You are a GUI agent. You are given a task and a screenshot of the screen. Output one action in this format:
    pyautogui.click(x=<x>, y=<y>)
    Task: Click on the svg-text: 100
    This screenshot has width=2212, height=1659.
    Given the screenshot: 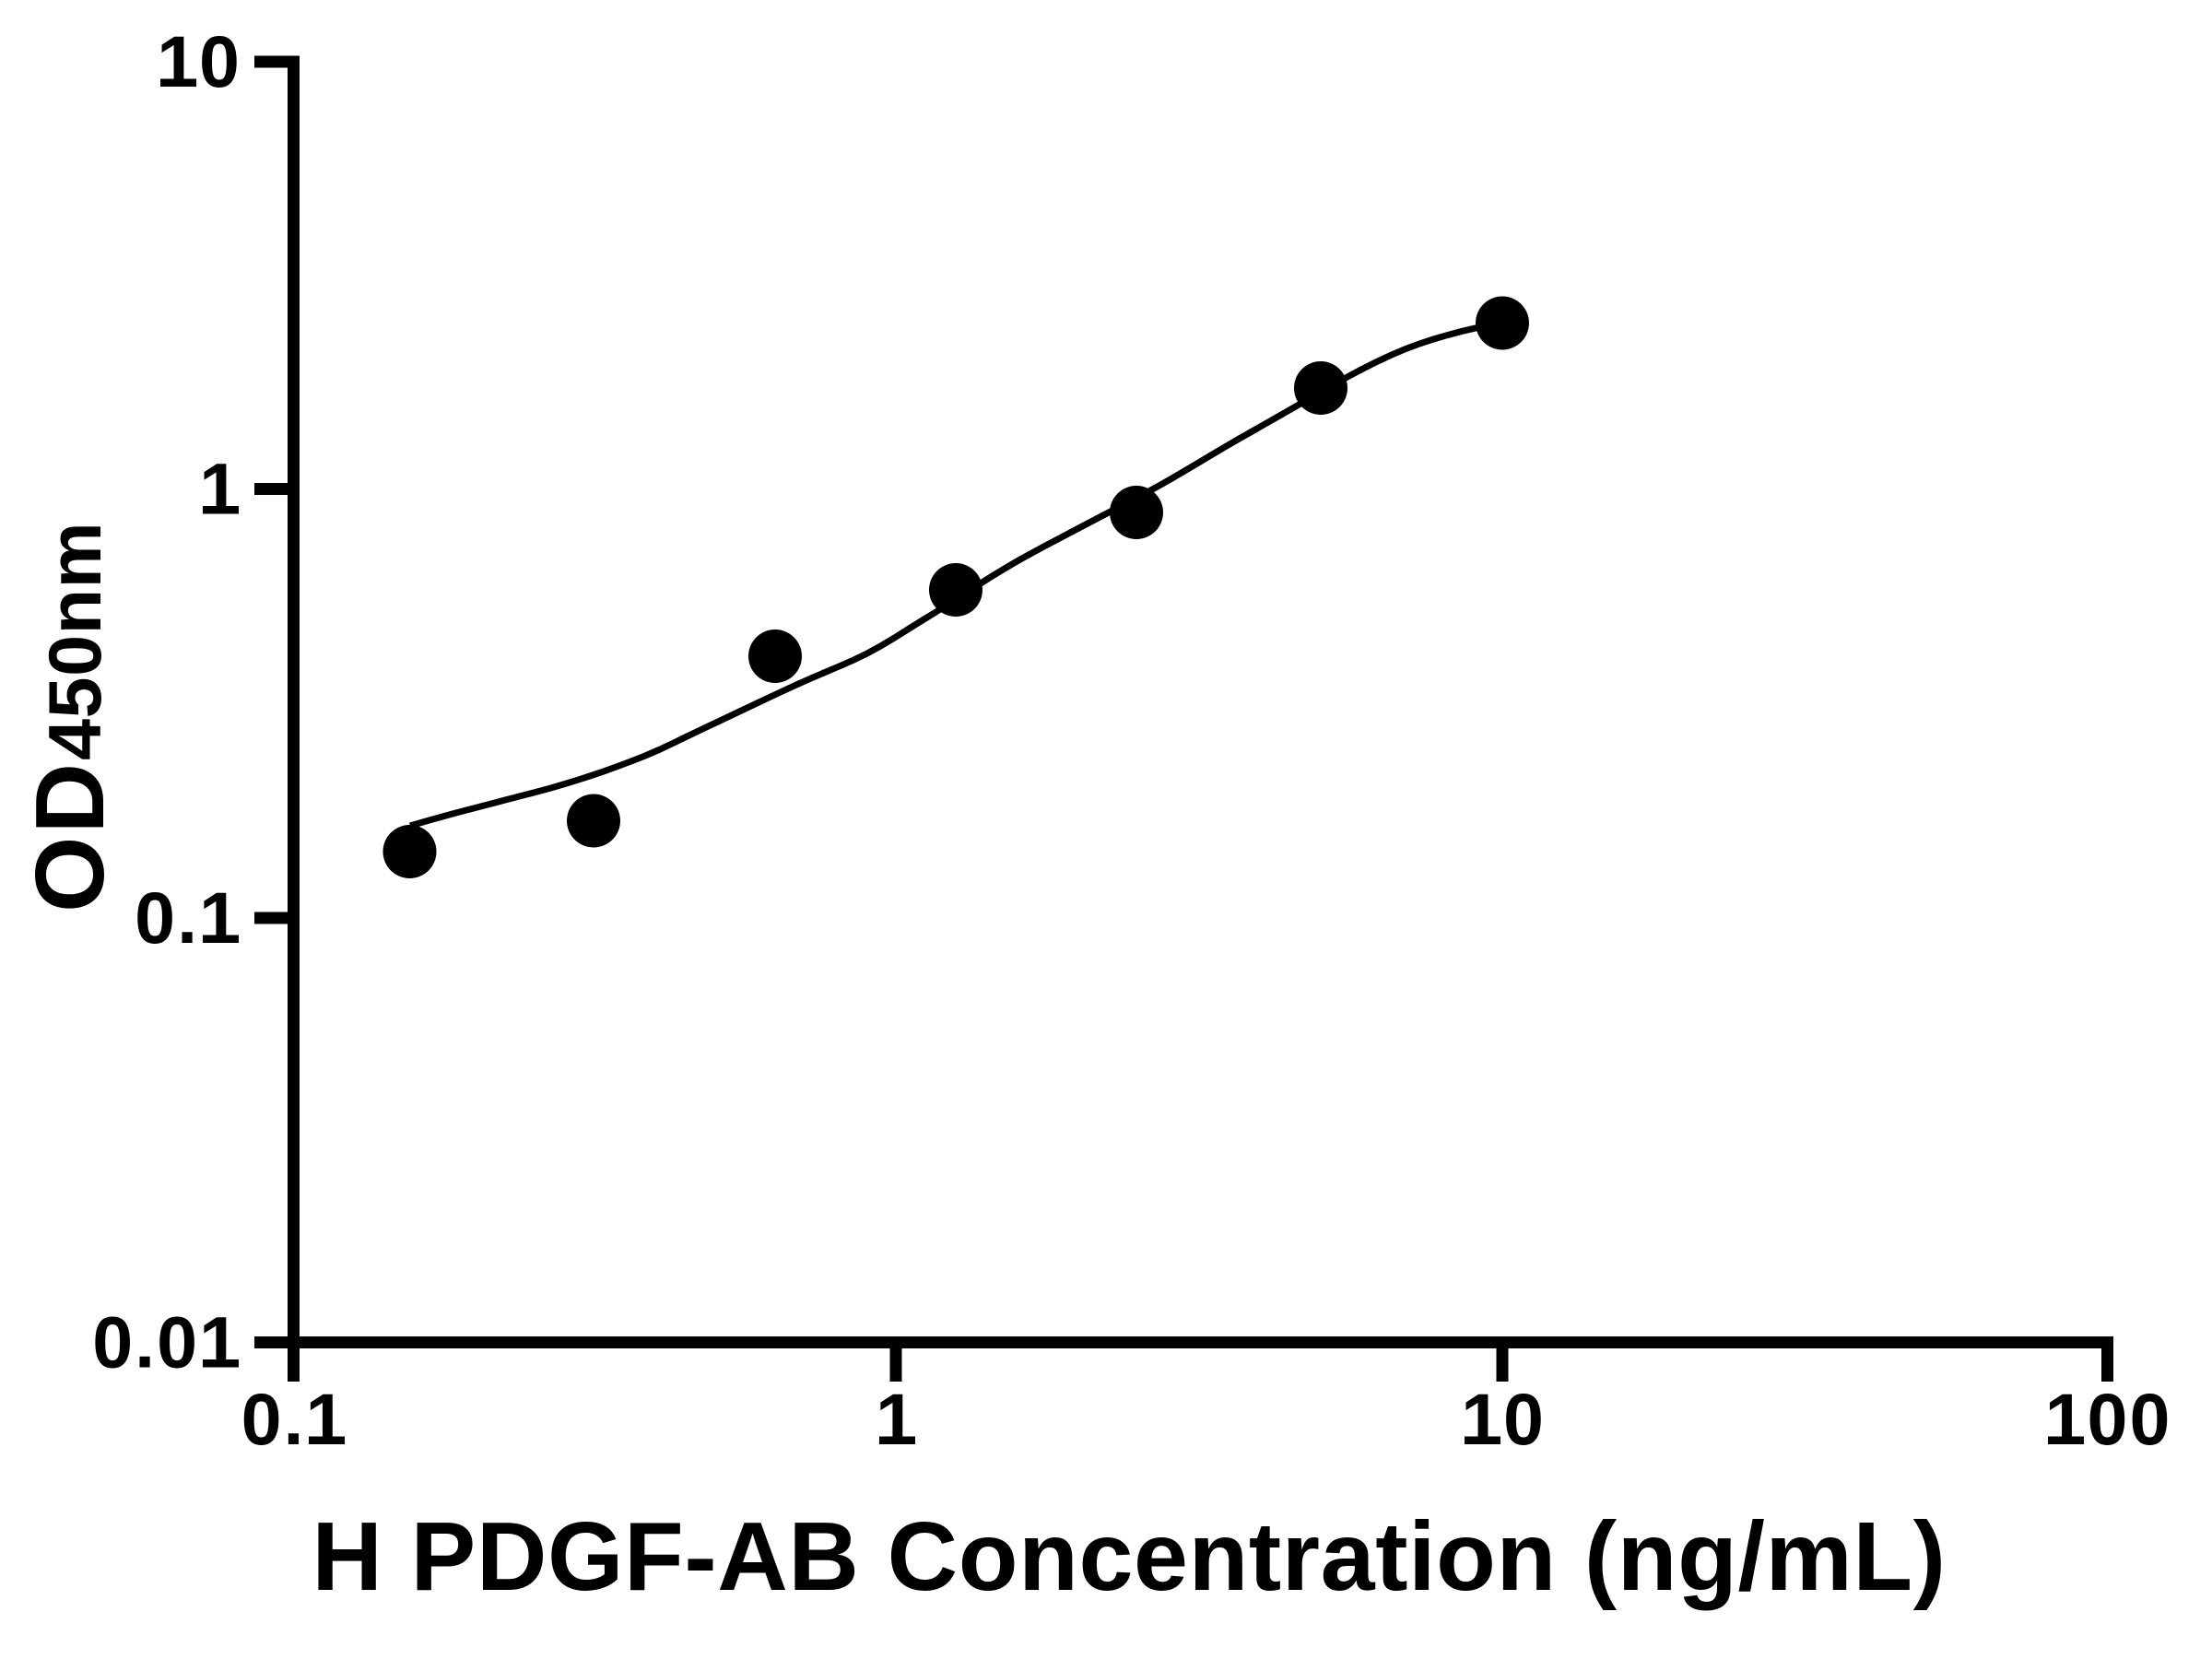 What is the action you would take?
    pyautogui.click(x=2108, y=1419)
    